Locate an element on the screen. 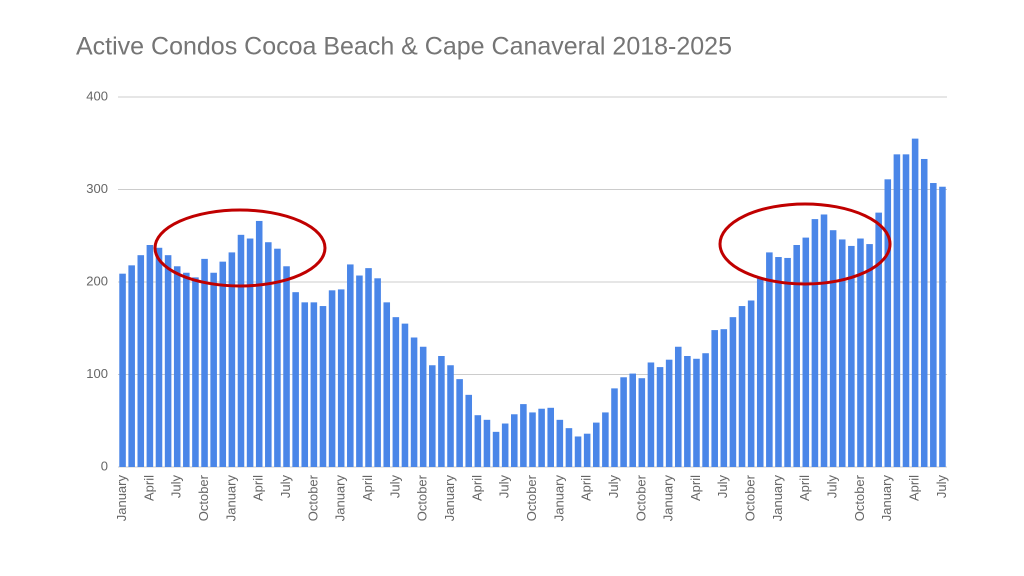 Image resolution: width=1024 pixels, height=576 pixels. highlight-ellipse is located at coordinates (240, 248).